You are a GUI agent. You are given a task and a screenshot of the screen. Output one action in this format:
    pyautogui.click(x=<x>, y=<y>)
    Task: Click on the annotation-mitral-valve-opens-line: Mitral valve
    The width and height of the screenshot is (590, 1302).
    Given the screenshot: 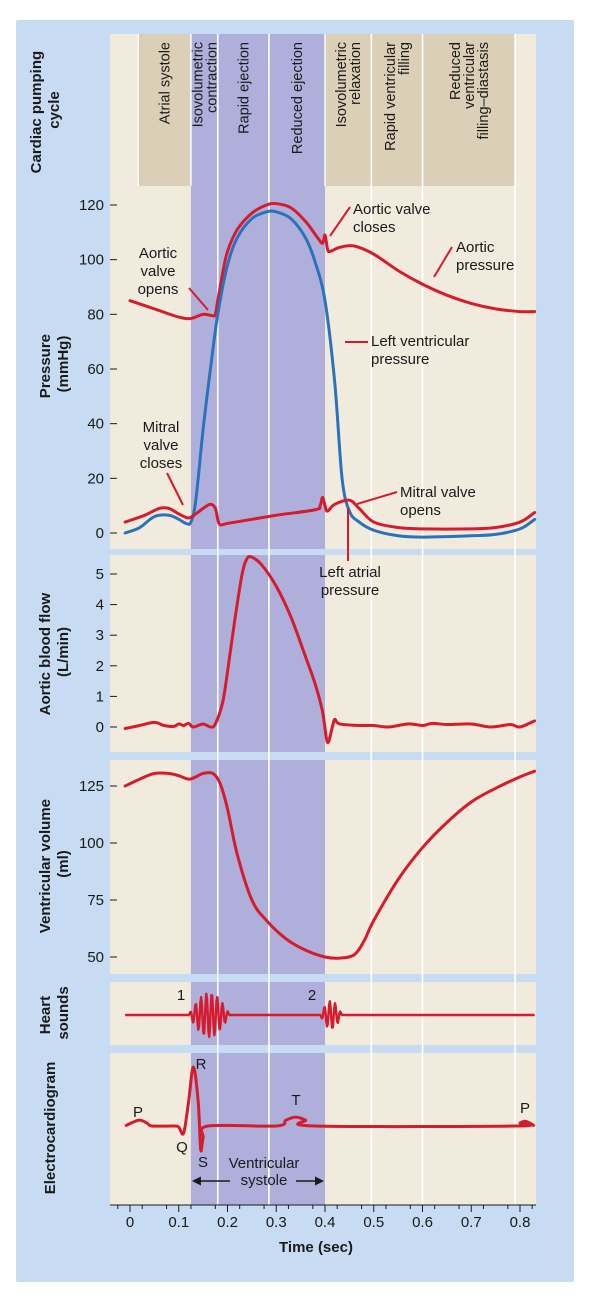 What is the action you would take?
    pyautogui.click(x=438, y=492)
    